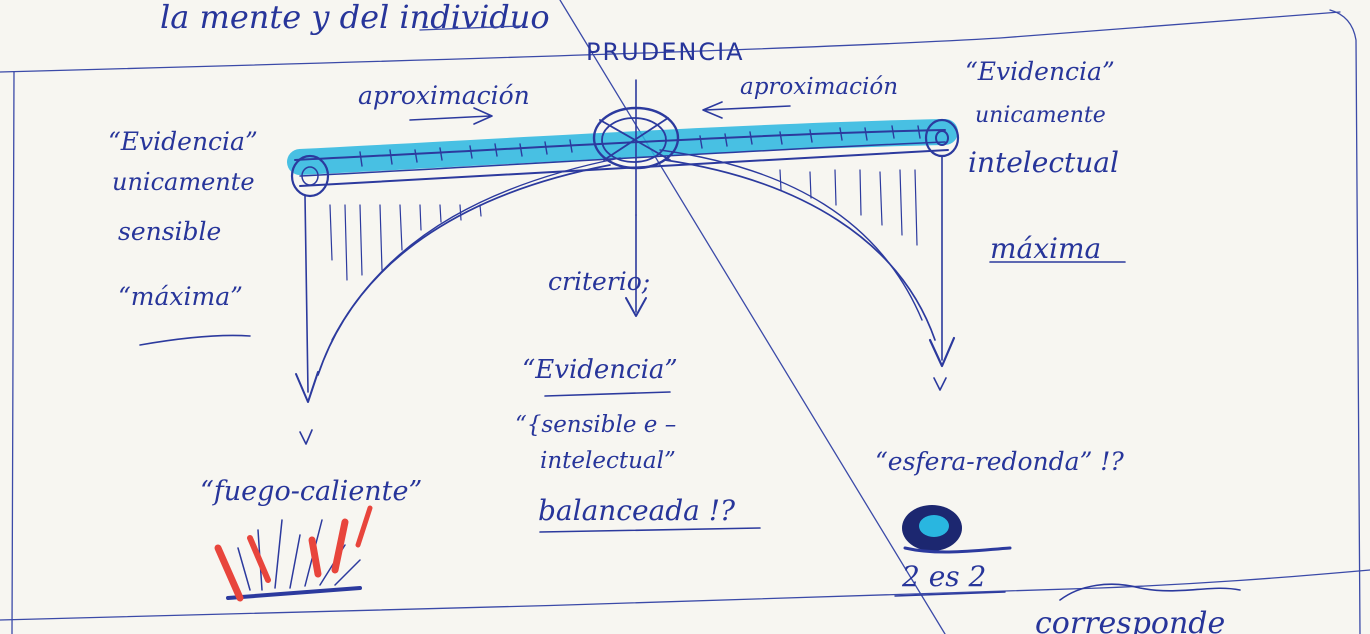 The width and height of the screenshot is (1370, 634). Describe the element at coordinates (195, 340) in the screenshot. I see `left-label-underline` at that location.